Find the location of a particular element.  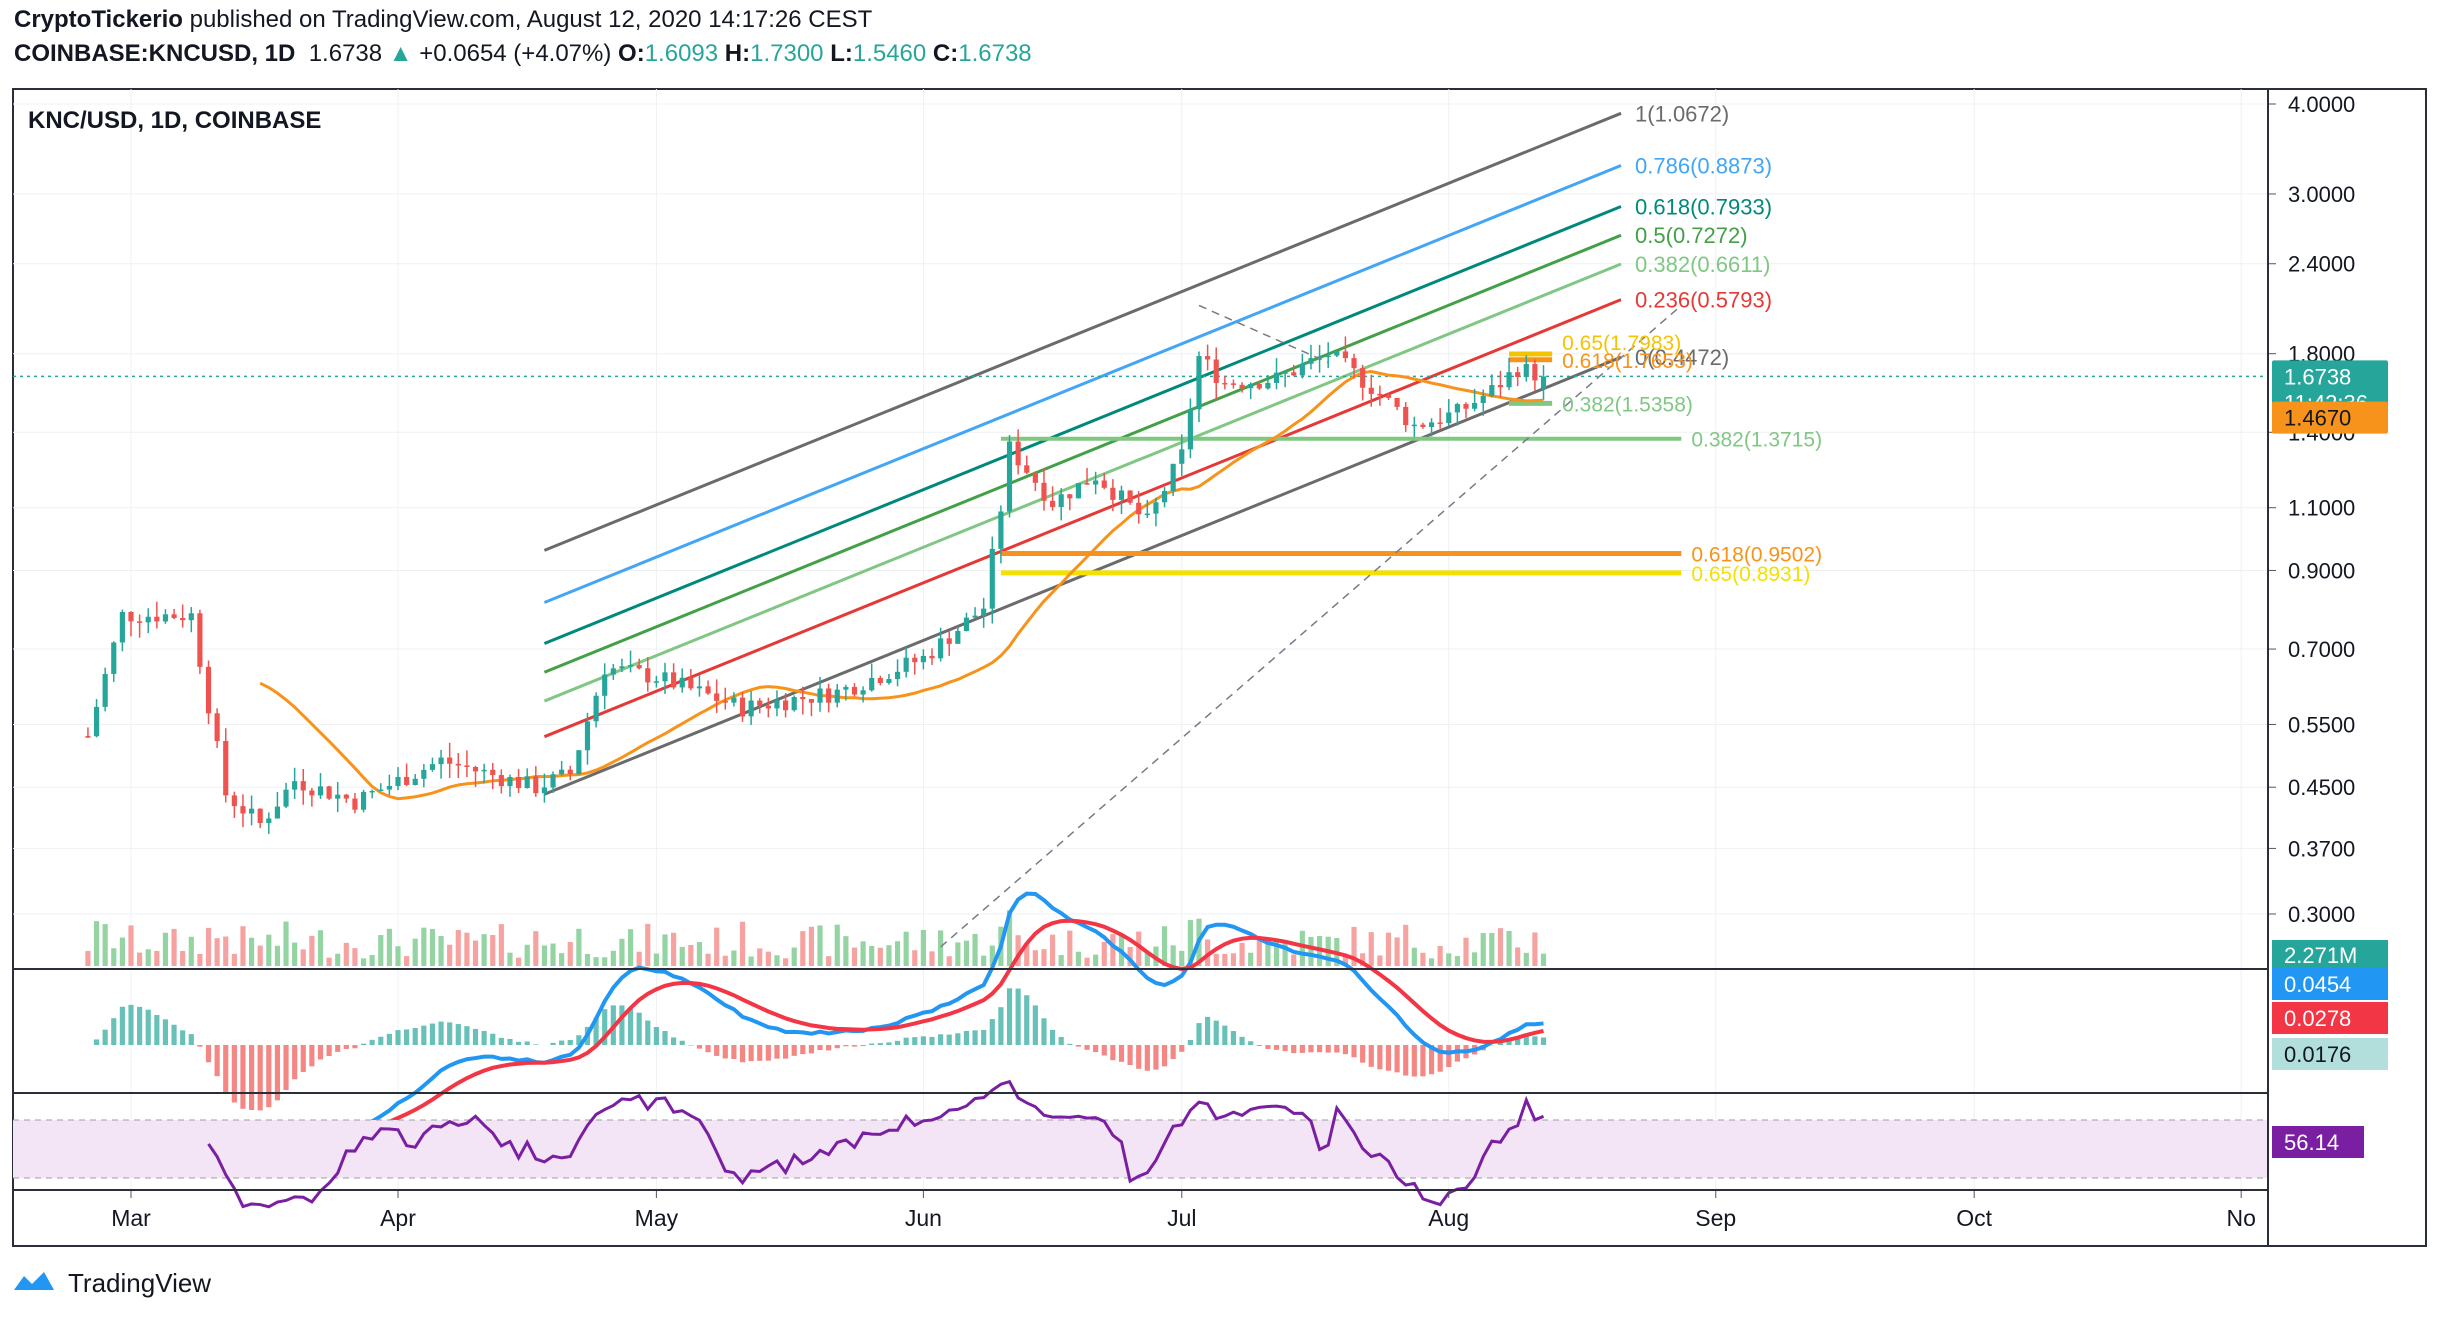

x-tick-label: Jun is located at coordinates (923, 1218).